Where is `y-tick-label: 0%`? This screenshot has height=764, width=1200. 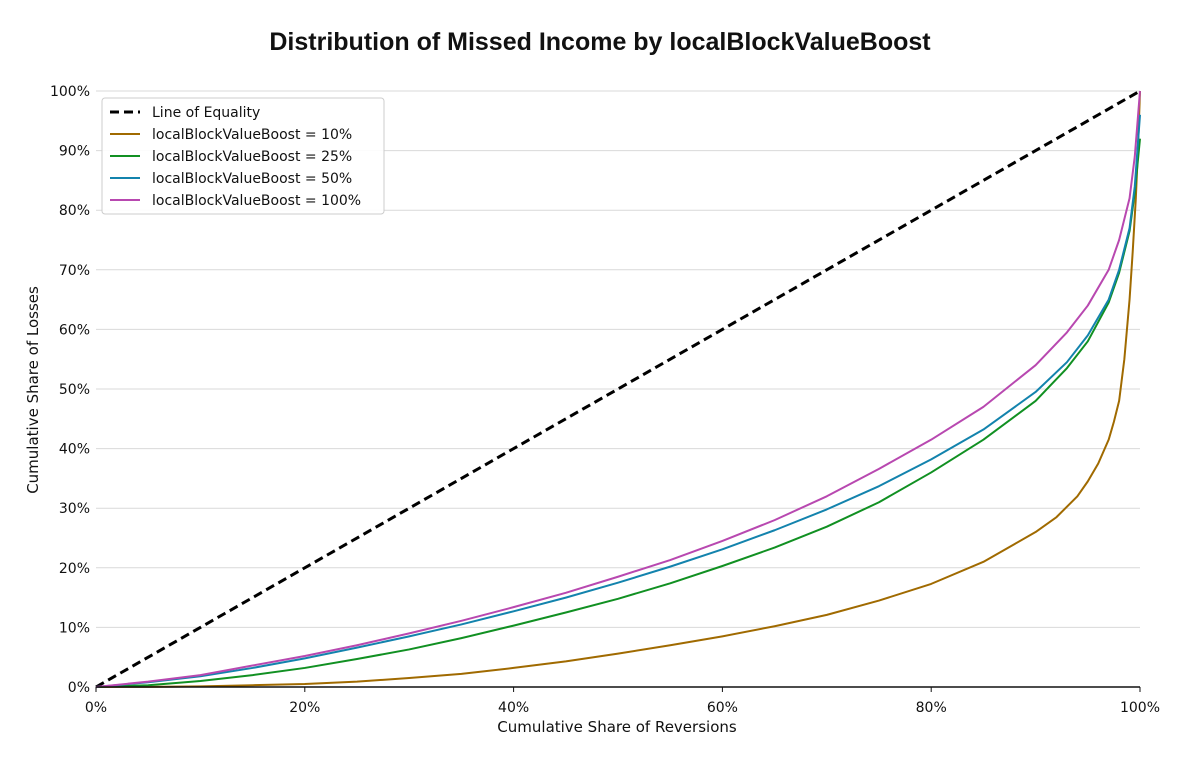 y-tick-label: 0% is located at coordinates (79, 688).